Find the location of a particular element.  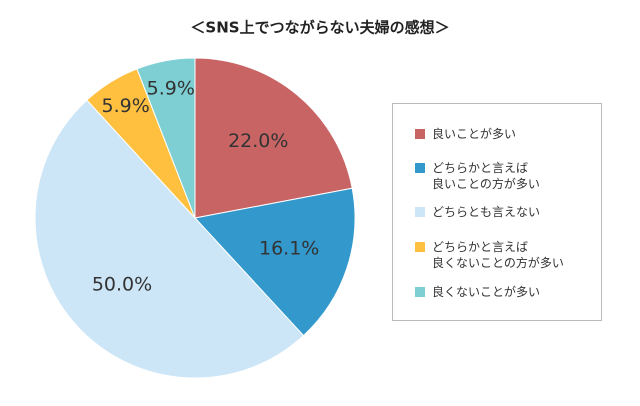

data-label: 50.0% is located at coordinates (122, 285).